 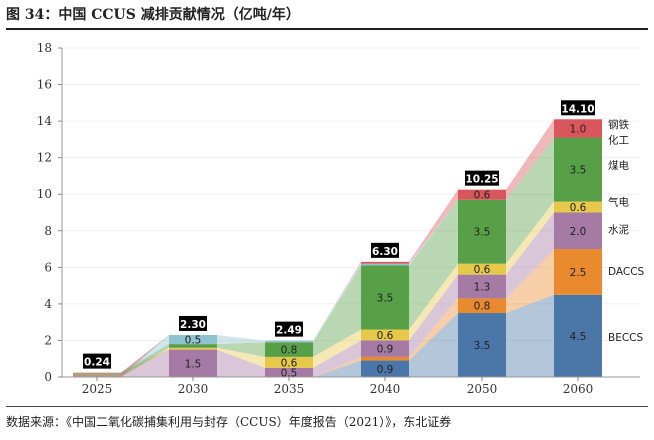 What do you see at coordinates (97, 389) in the screenshot?
I see `x-tick-label: 2025` at bounding box center [97, 389].